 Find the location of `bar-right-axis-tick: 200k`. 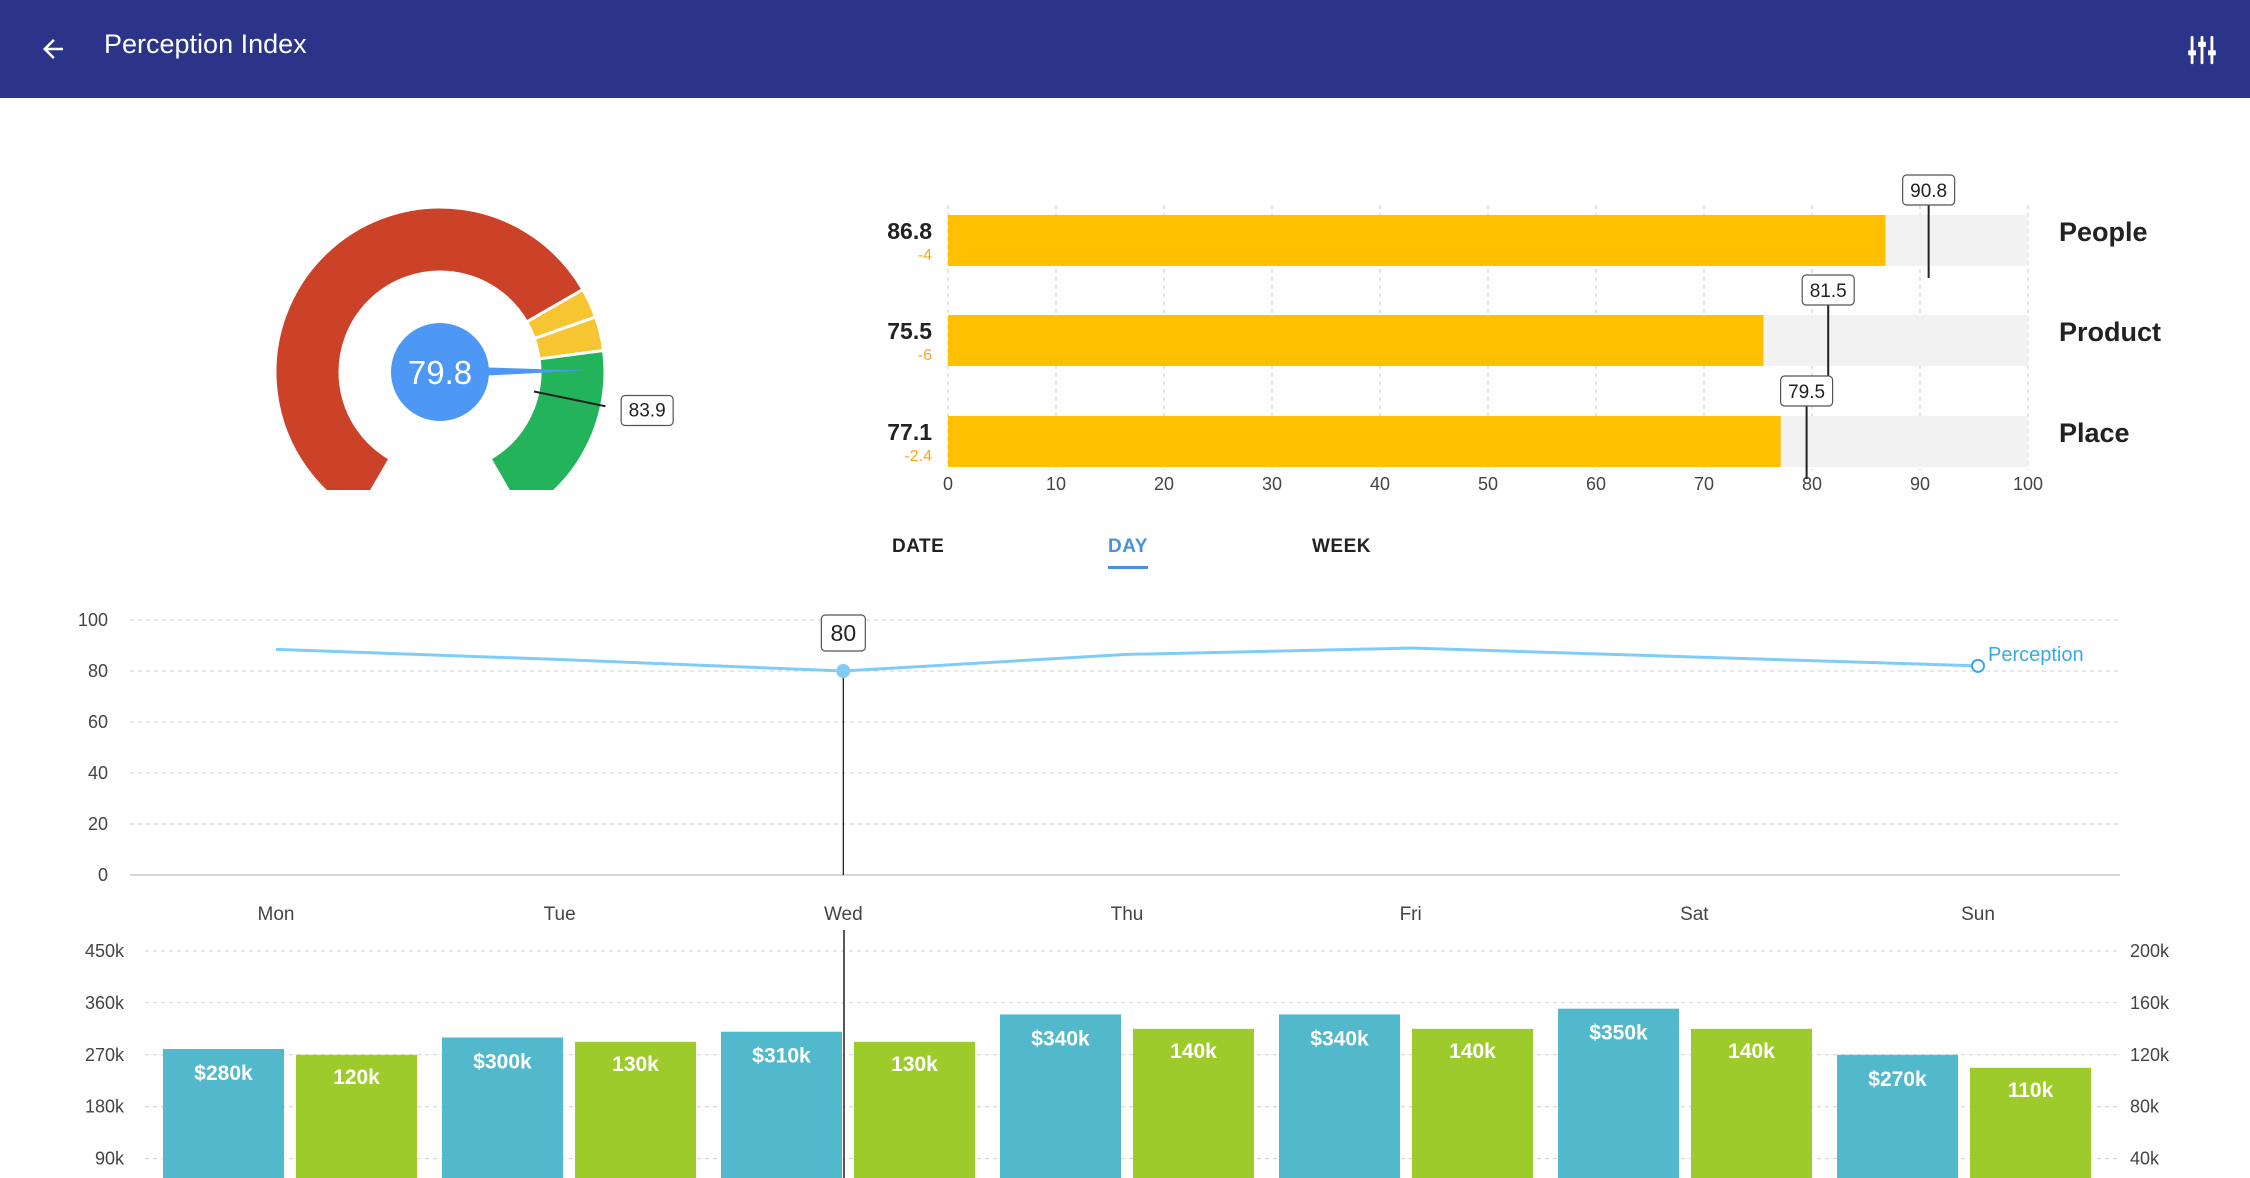

bar-right-axis-tick: 200k is located at coordinates (2150, 951).